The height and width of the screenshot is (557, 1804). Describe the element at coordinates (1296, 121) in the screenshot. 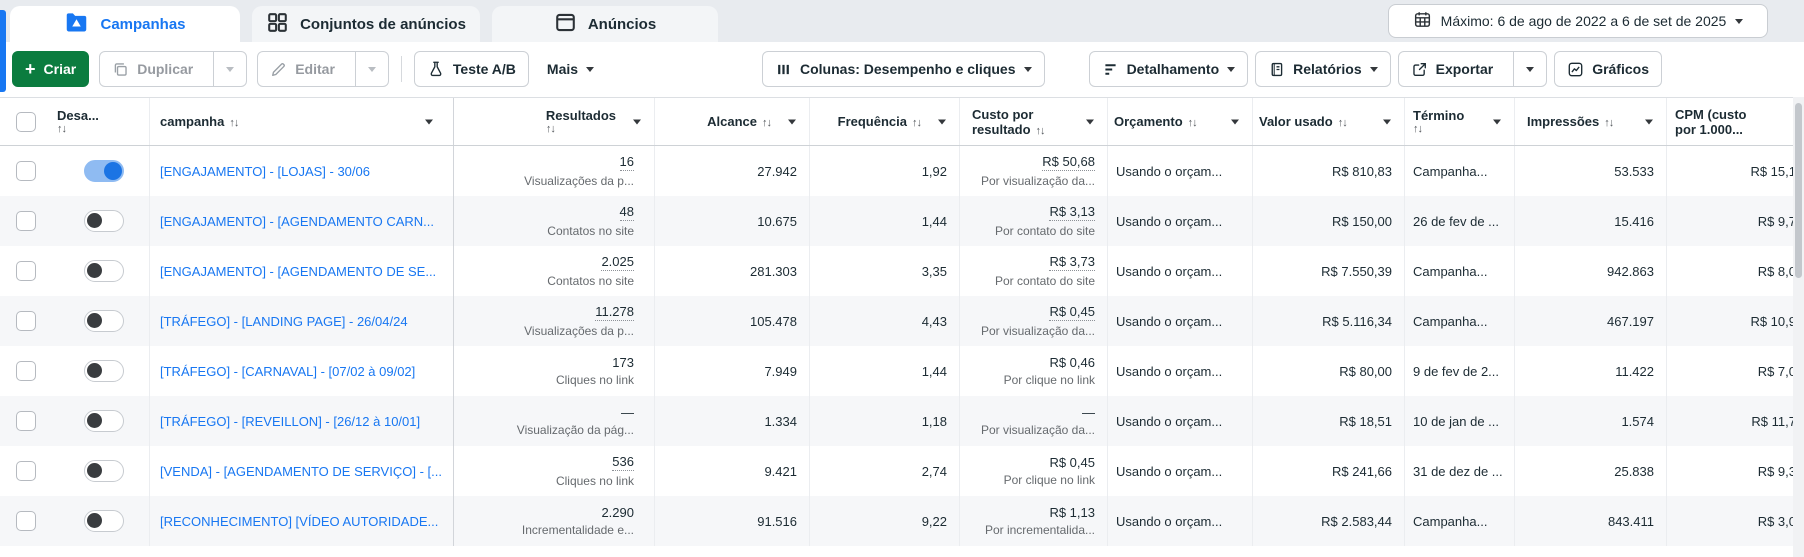

I see `spent-header-label: Valor usado` at that location.